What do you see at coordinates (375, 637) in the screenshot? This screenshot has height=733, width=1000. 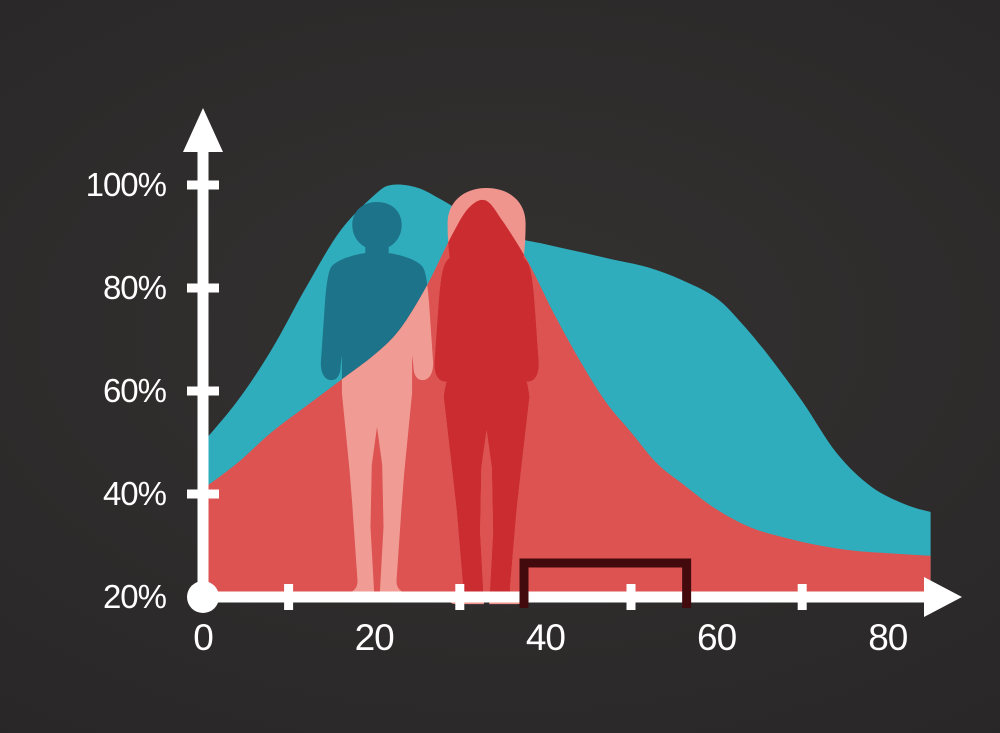 I see `x-axis-label: 20` at bounding box center [375, 637].